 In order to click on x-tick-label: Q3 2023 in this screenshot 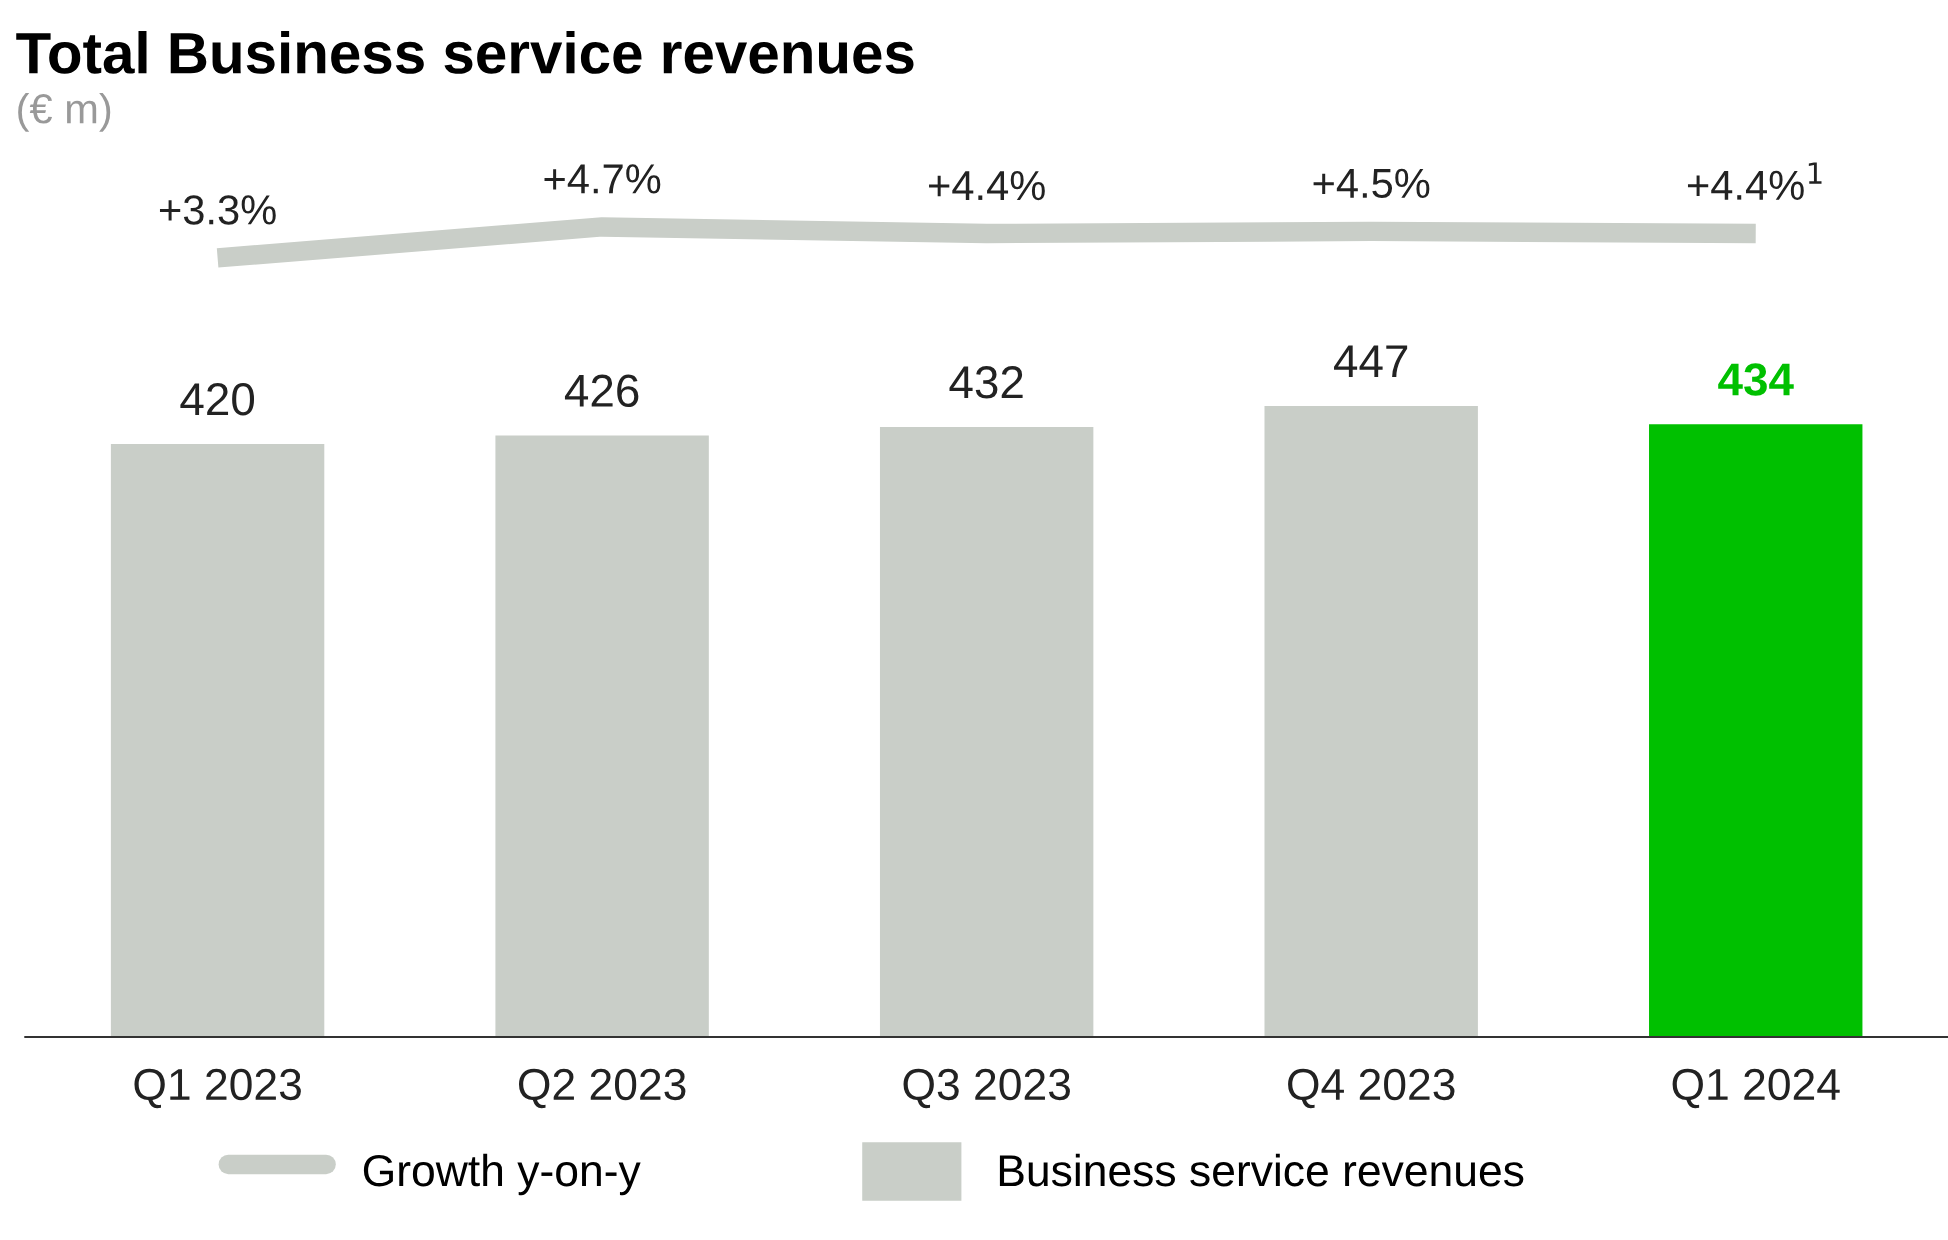, I will do `click(986, 1088)`.